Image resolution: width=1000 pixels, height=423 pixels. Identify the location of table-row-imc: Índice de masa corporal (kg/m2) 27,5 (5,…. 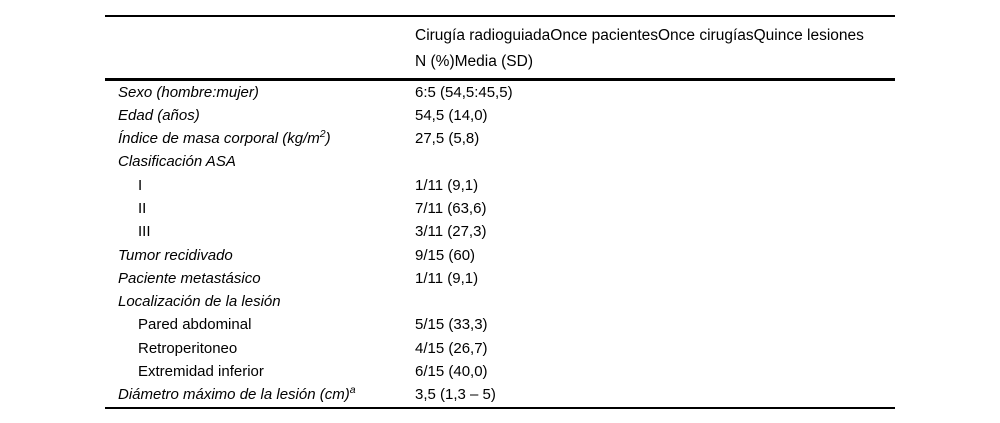
(500, 139).